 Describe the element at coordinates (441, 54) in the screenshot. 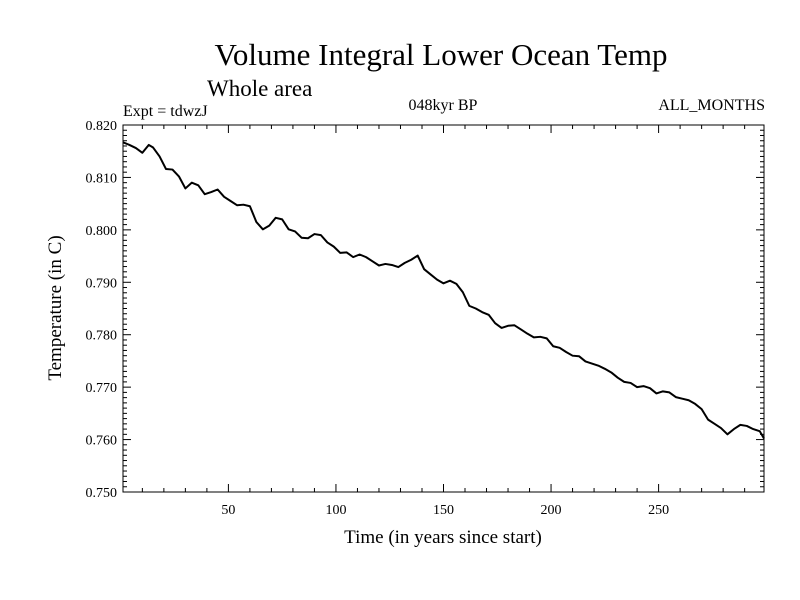

I see `chart-title: Volume Integral Lower Ocean Temp` at that location.